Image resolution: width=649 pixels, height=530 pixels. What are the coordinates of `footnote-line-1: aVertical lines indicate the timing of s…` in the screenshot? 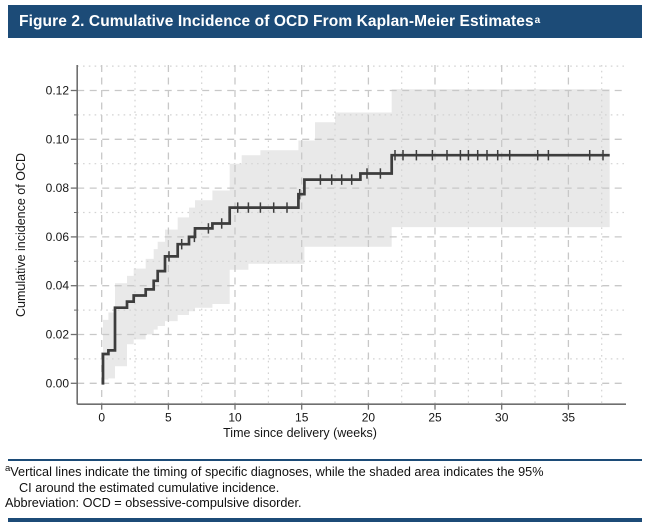 It's located at (274, 470).